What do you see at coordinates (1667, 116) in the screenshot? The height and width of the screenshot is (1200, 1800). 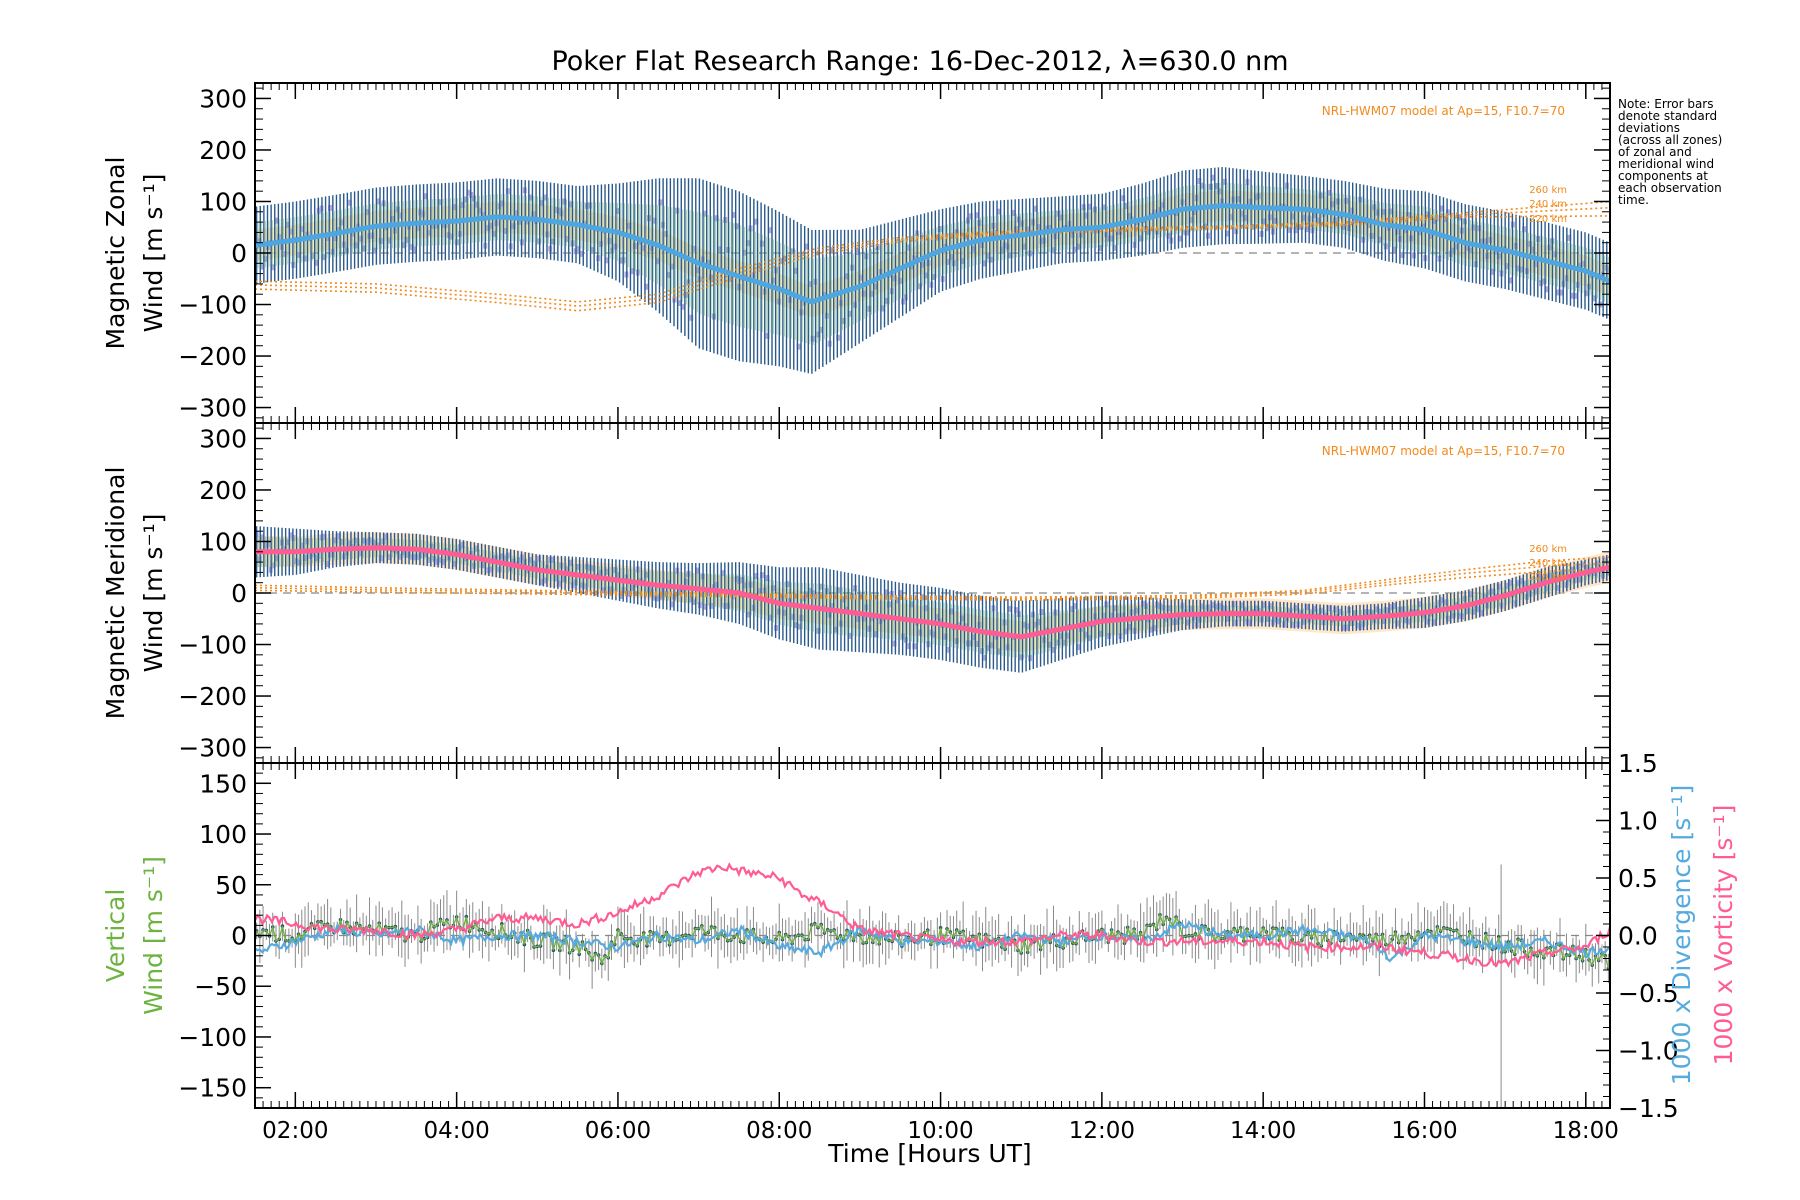 I see `note-line: denote standard` at bounding box center [1667, 116].